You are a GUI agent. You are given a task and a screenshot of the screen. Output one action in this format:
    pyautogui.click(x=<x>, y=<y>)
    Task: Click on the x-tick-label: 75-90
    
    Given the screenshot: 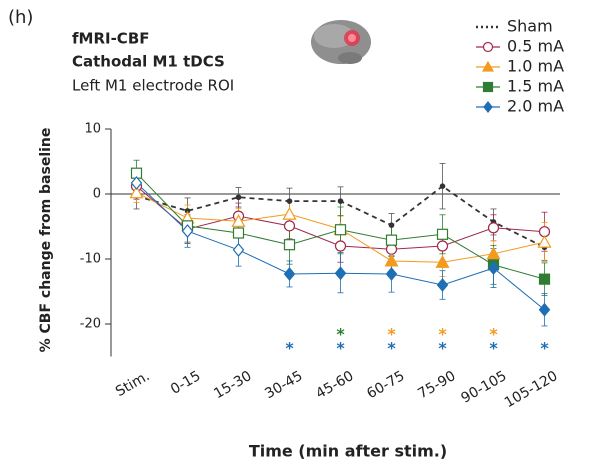 What is the action you would take?
    pyautogui.click(x=436, y=385)
    